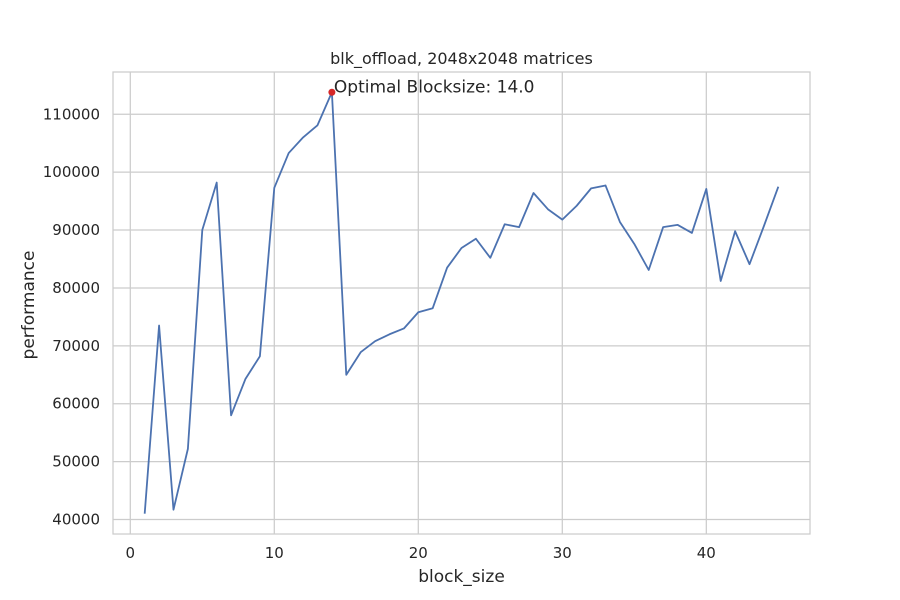  Describe the element at coordinates (29, 305) in the screenshot. I see `y-axis-label: performance` at that location.